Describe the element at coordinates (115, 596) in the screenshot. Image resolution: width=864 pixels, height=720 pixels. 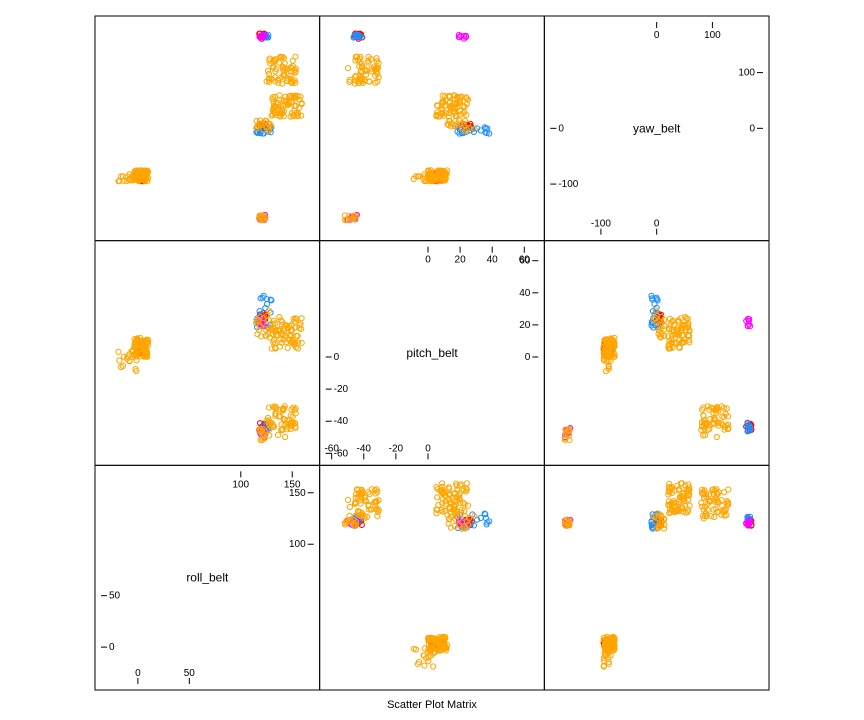
I see `tick-label: 50` at that location.